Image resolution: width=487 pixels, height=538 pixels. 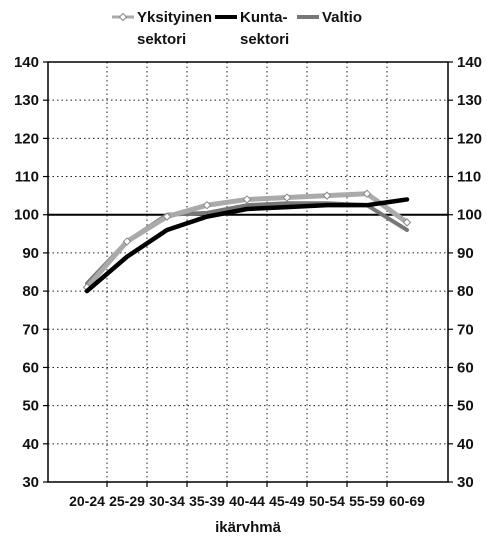 I want to click on y-tick-label-left: 70, so click(x=30, y=329).